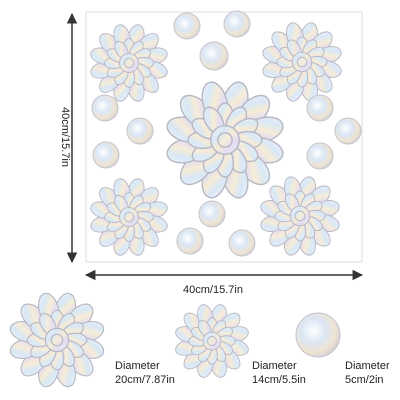 The width and height of the screenshot is (400, 400). What do you see at coordinates (65, 137) in the screenshot?
I see `height-label: 40cm/15.7in` at bounding box center [65, 137].